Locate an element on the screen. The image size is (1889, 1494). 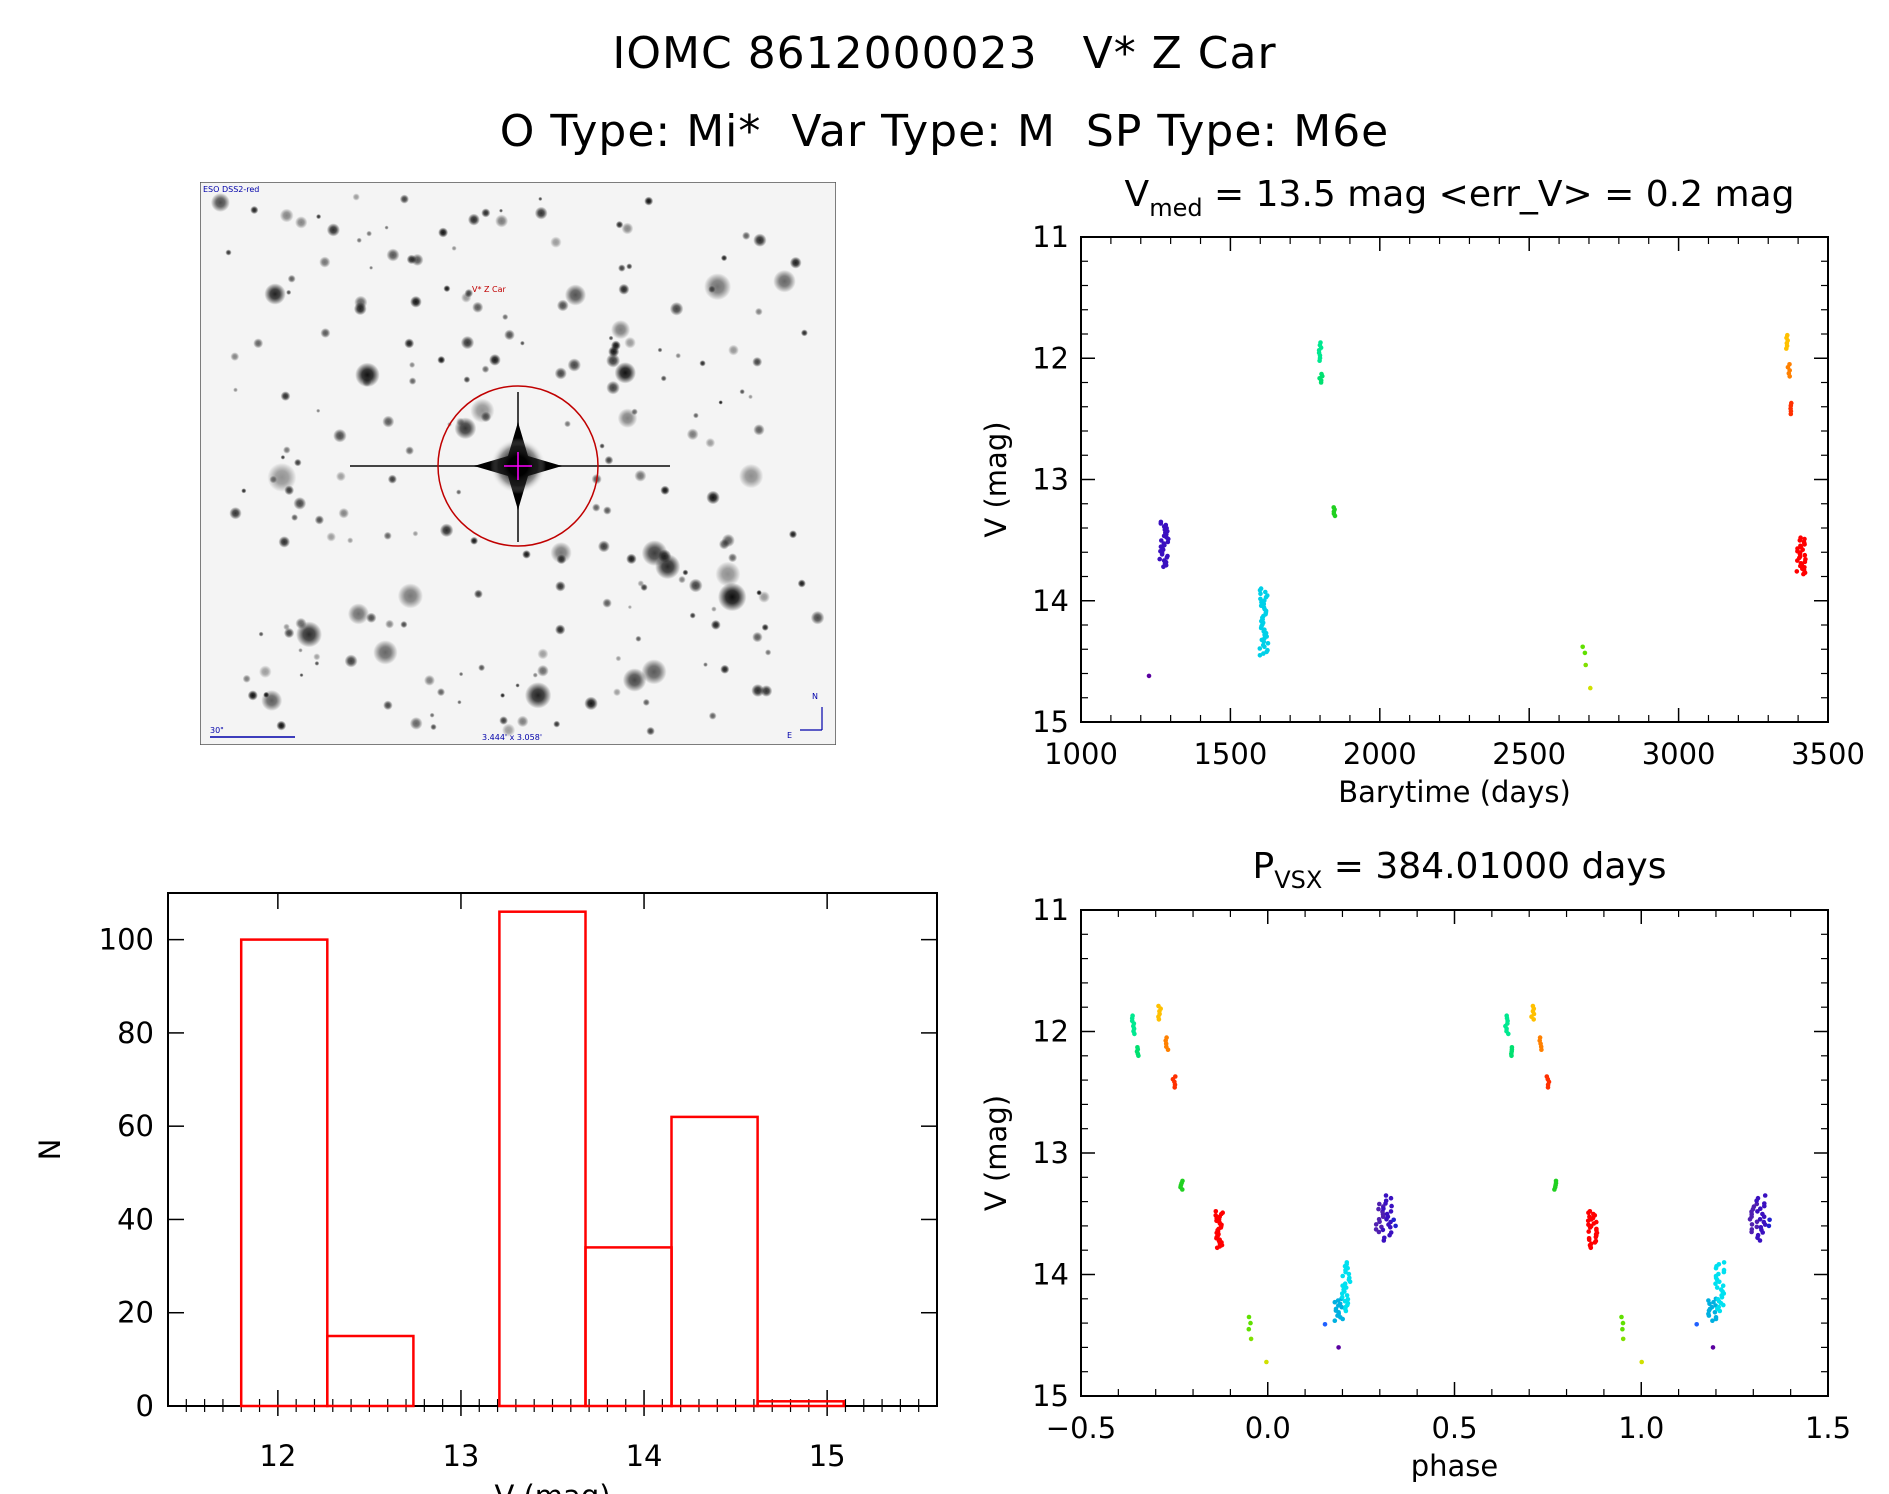
y-tick-label: 15 is located at coordinates (1050, 1396).